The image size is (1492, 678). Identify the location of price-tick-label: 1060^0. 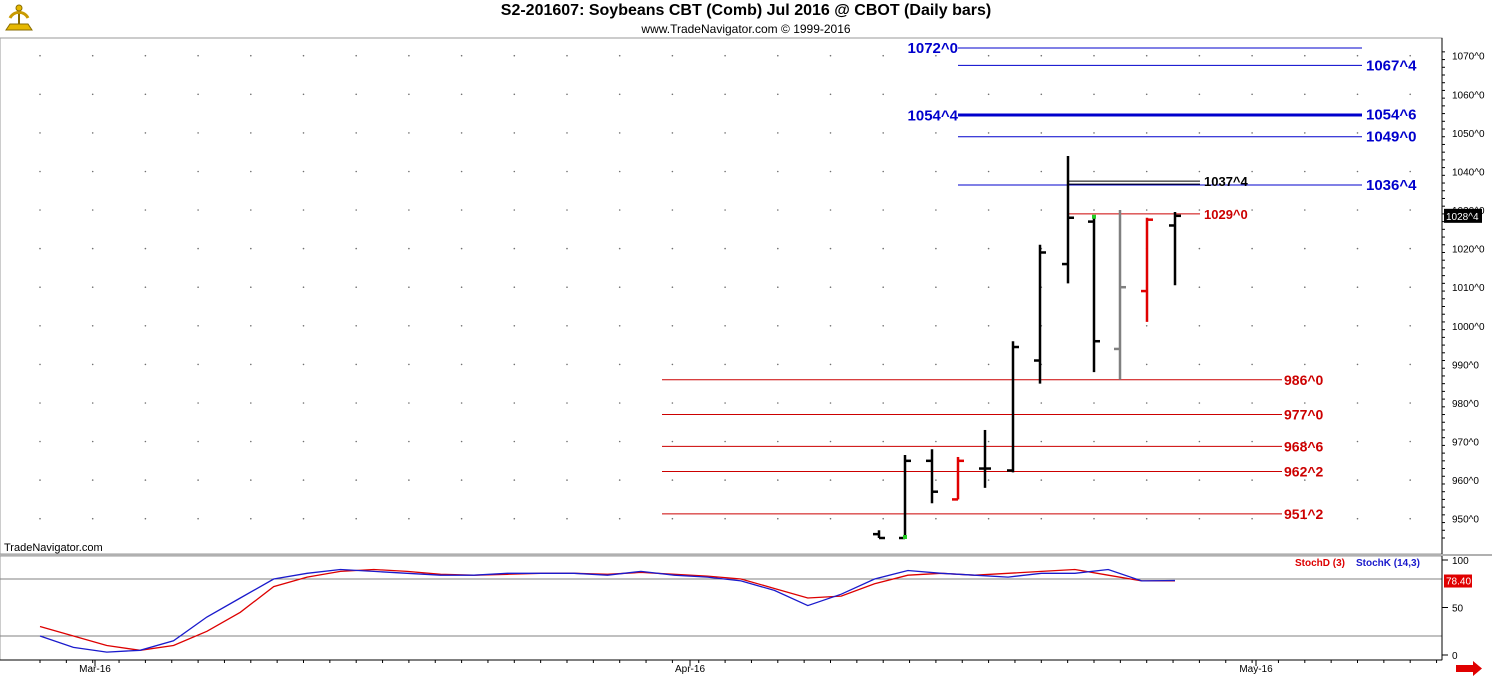
(1468, 95).